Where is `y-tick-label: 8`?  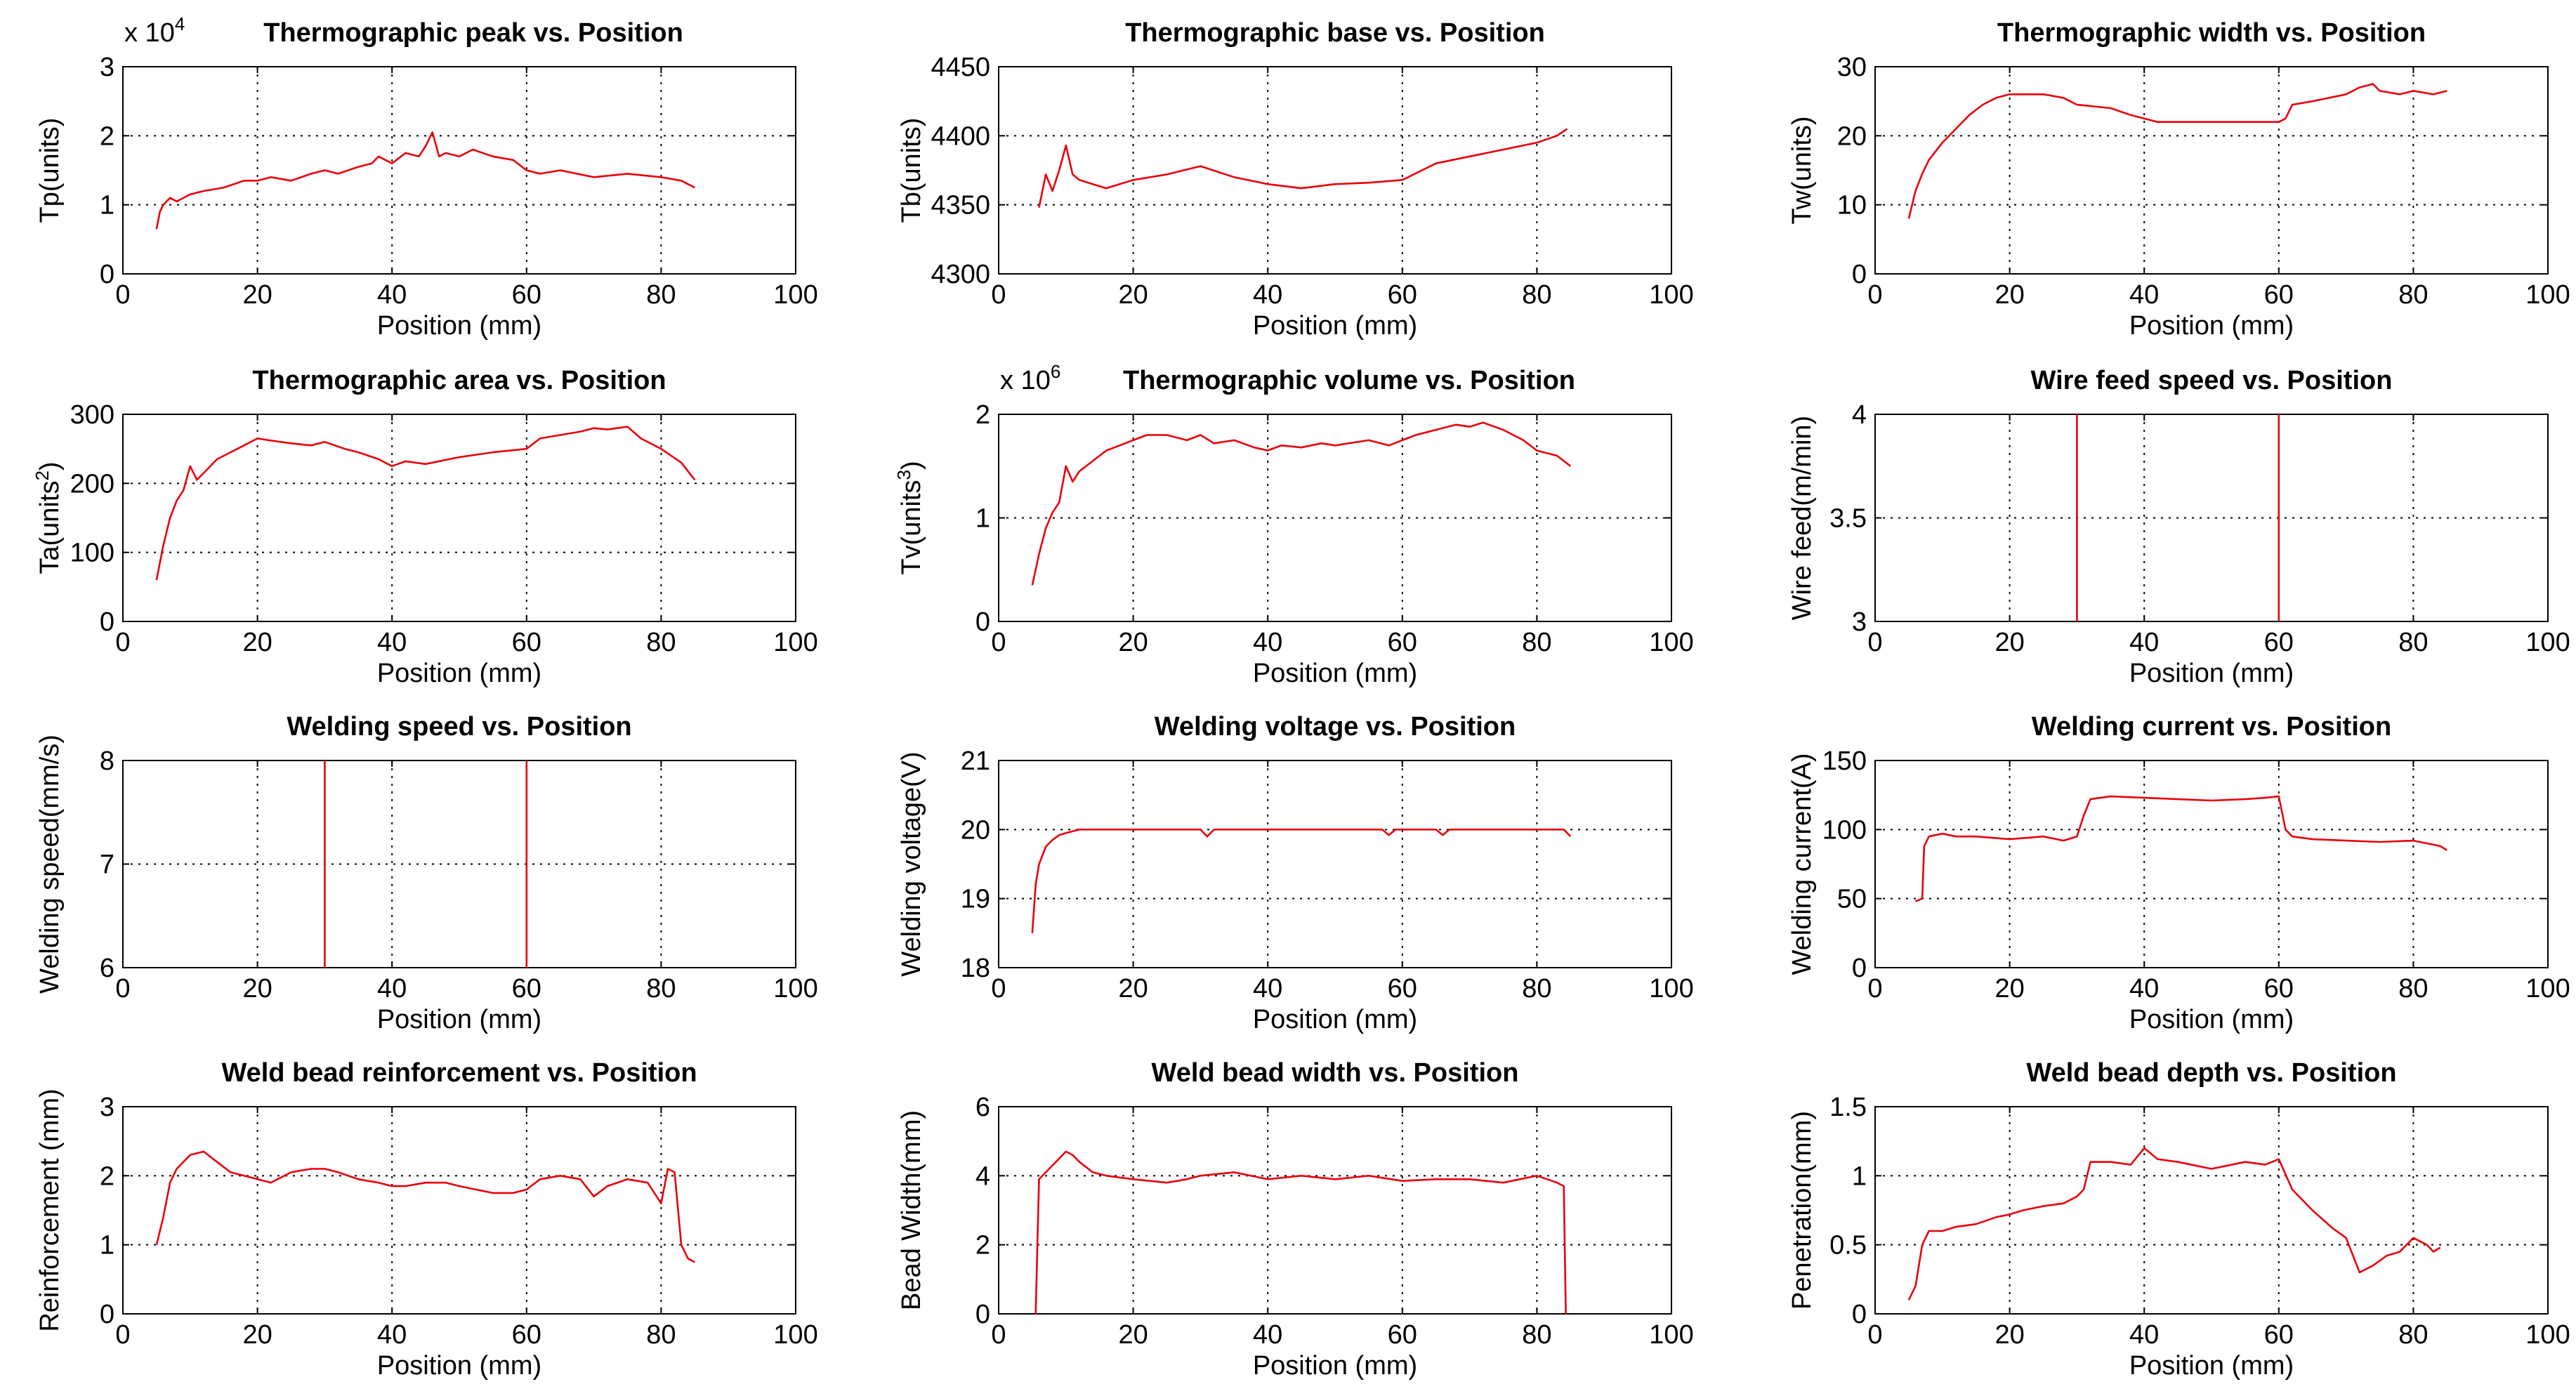
y-tick-label: 8 is located at coordinates (107, 761).